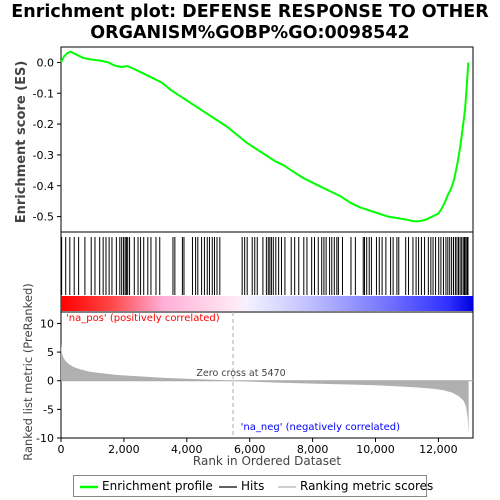 The image size is (500, 500). What do you see at coordinates (250, 33) in the screenshot?
I see `chart-title-line-2: ORGANISM%GOBP%GO:0098542` at bounding box center [250, 33].